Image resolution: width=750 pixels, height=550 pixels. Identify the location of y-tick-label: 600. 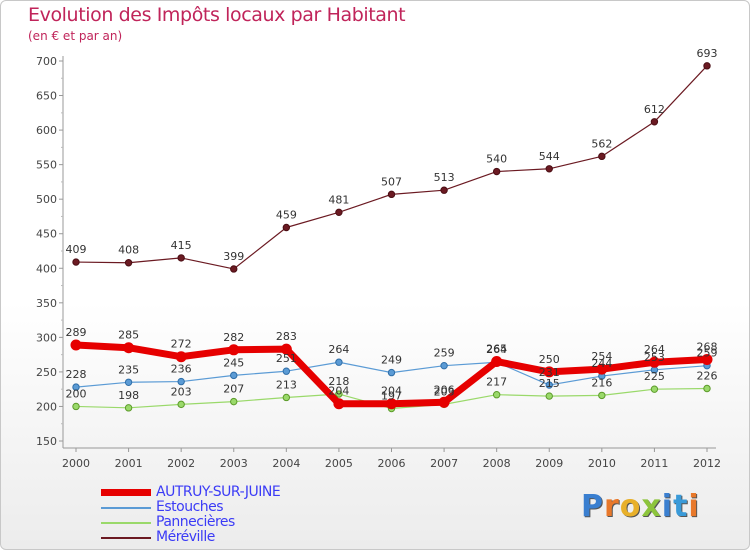
(46, 130).